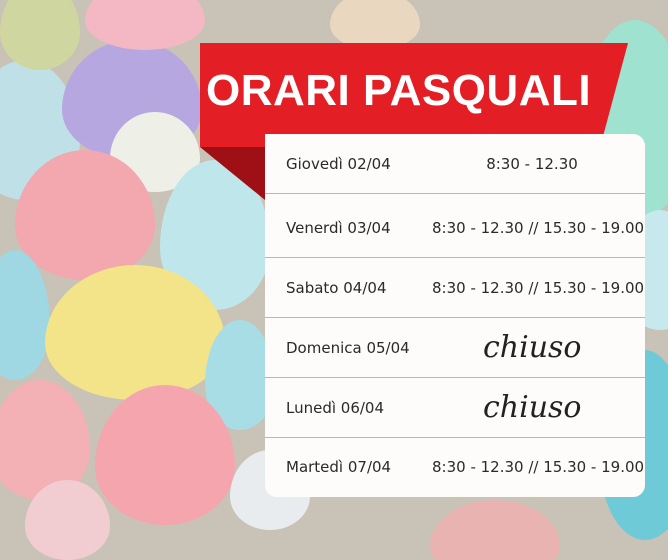 The height and width of the screenshot is (560, 668). What do you see at coordinates (335, 407) in the screenshot?
I see `day-label: Lunedì 06/04` at bounding box center [335, 407].